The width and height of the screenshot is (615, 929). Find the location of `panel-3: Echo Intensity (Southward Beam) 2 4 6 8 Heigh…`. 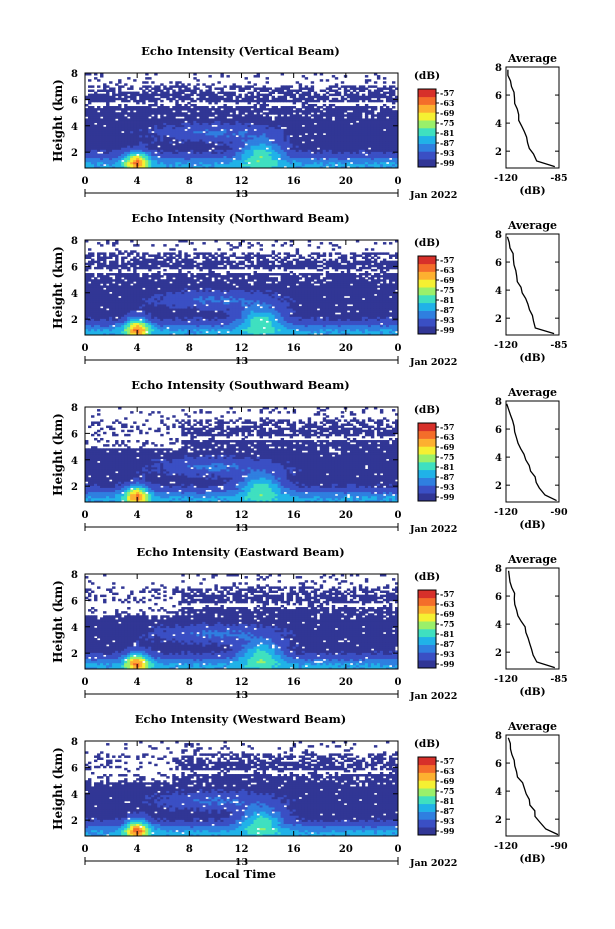

panel-3: Echo Intensity (Southward Beam) 2 4 6 8 Heigh… is located at coordinates (309, 456).